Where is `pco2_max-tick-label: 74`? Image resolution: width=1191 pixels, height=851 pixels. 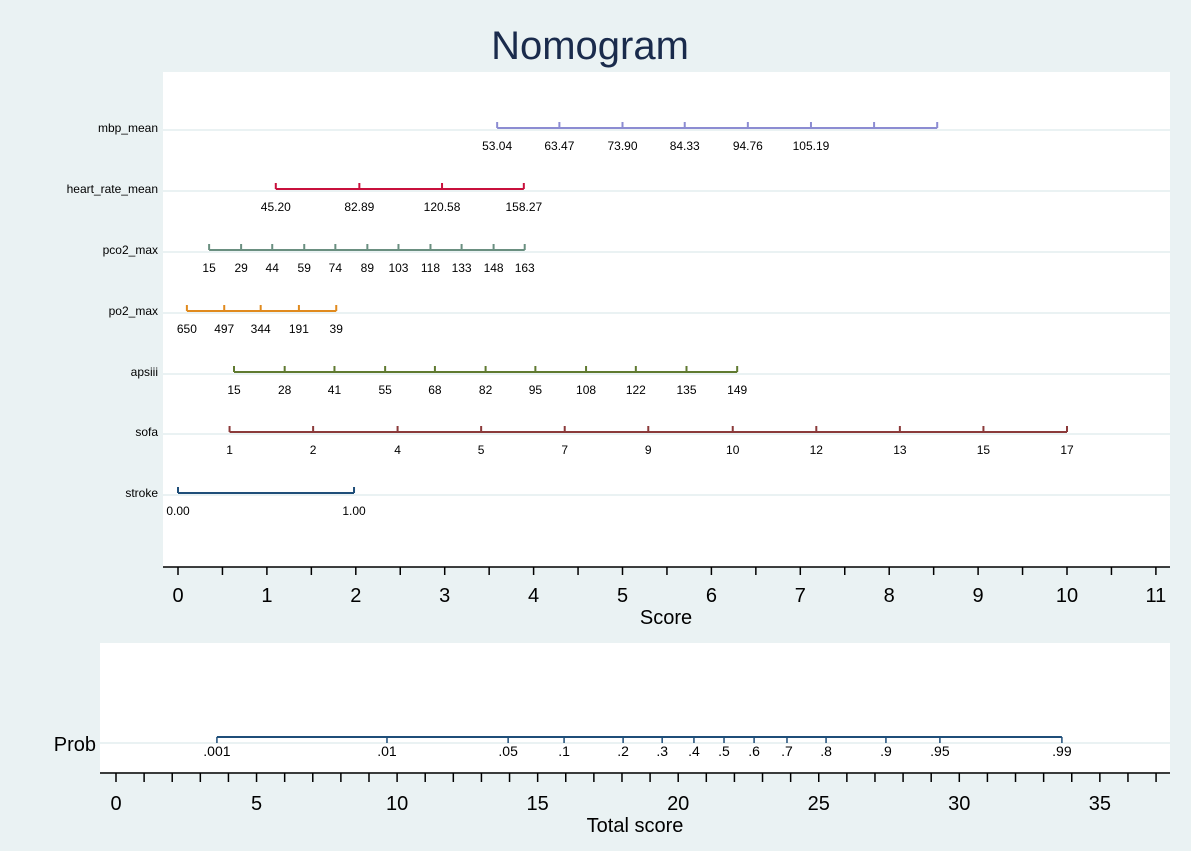 pco2_max-tick-label: 74 is located at coordinates (336, 268).